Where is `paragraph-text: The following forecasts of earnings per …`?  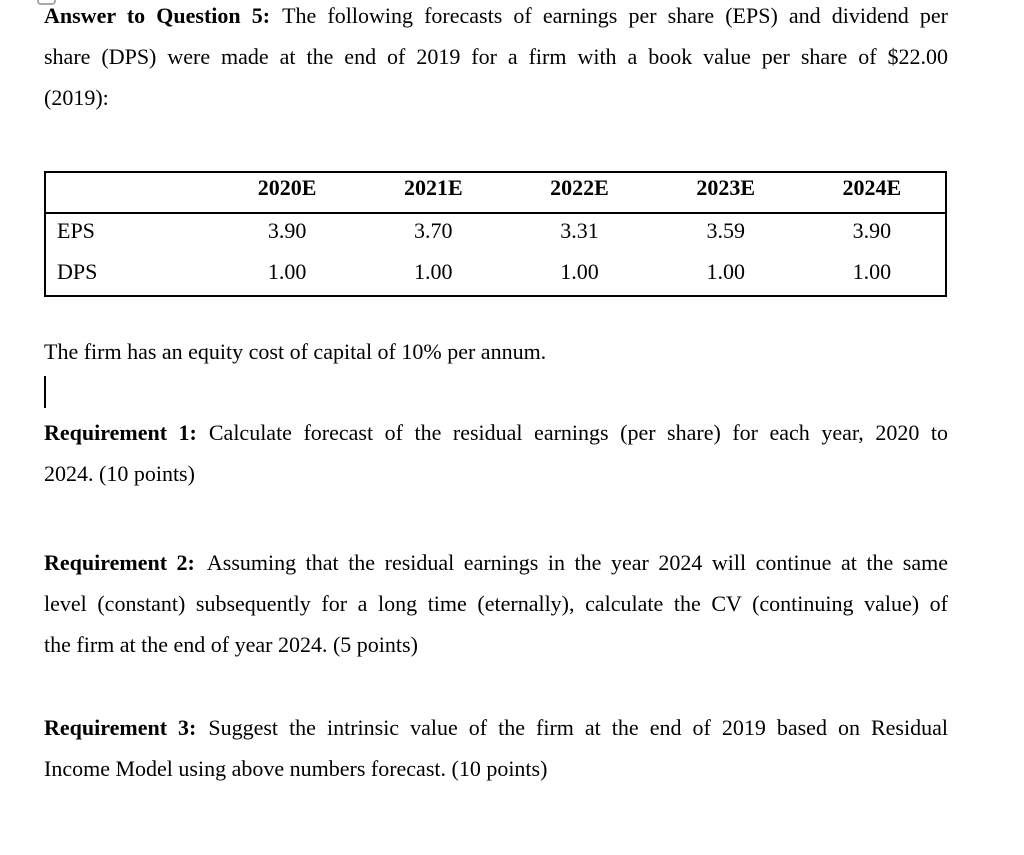
paragraph-text: The following forecasts of earnings per … is located at coordinates (615, 15).